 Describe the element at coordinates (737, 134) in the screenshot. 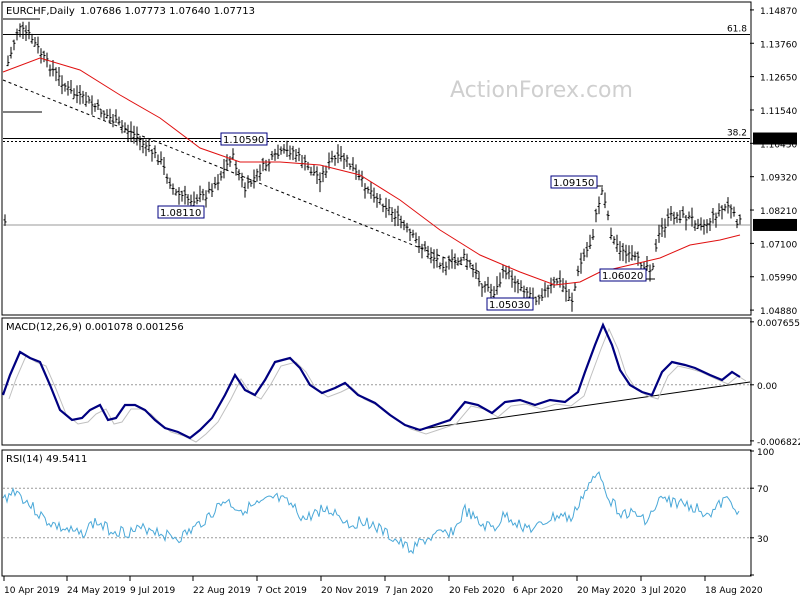

I see `fib-label-38.2: 38.2` at that location.